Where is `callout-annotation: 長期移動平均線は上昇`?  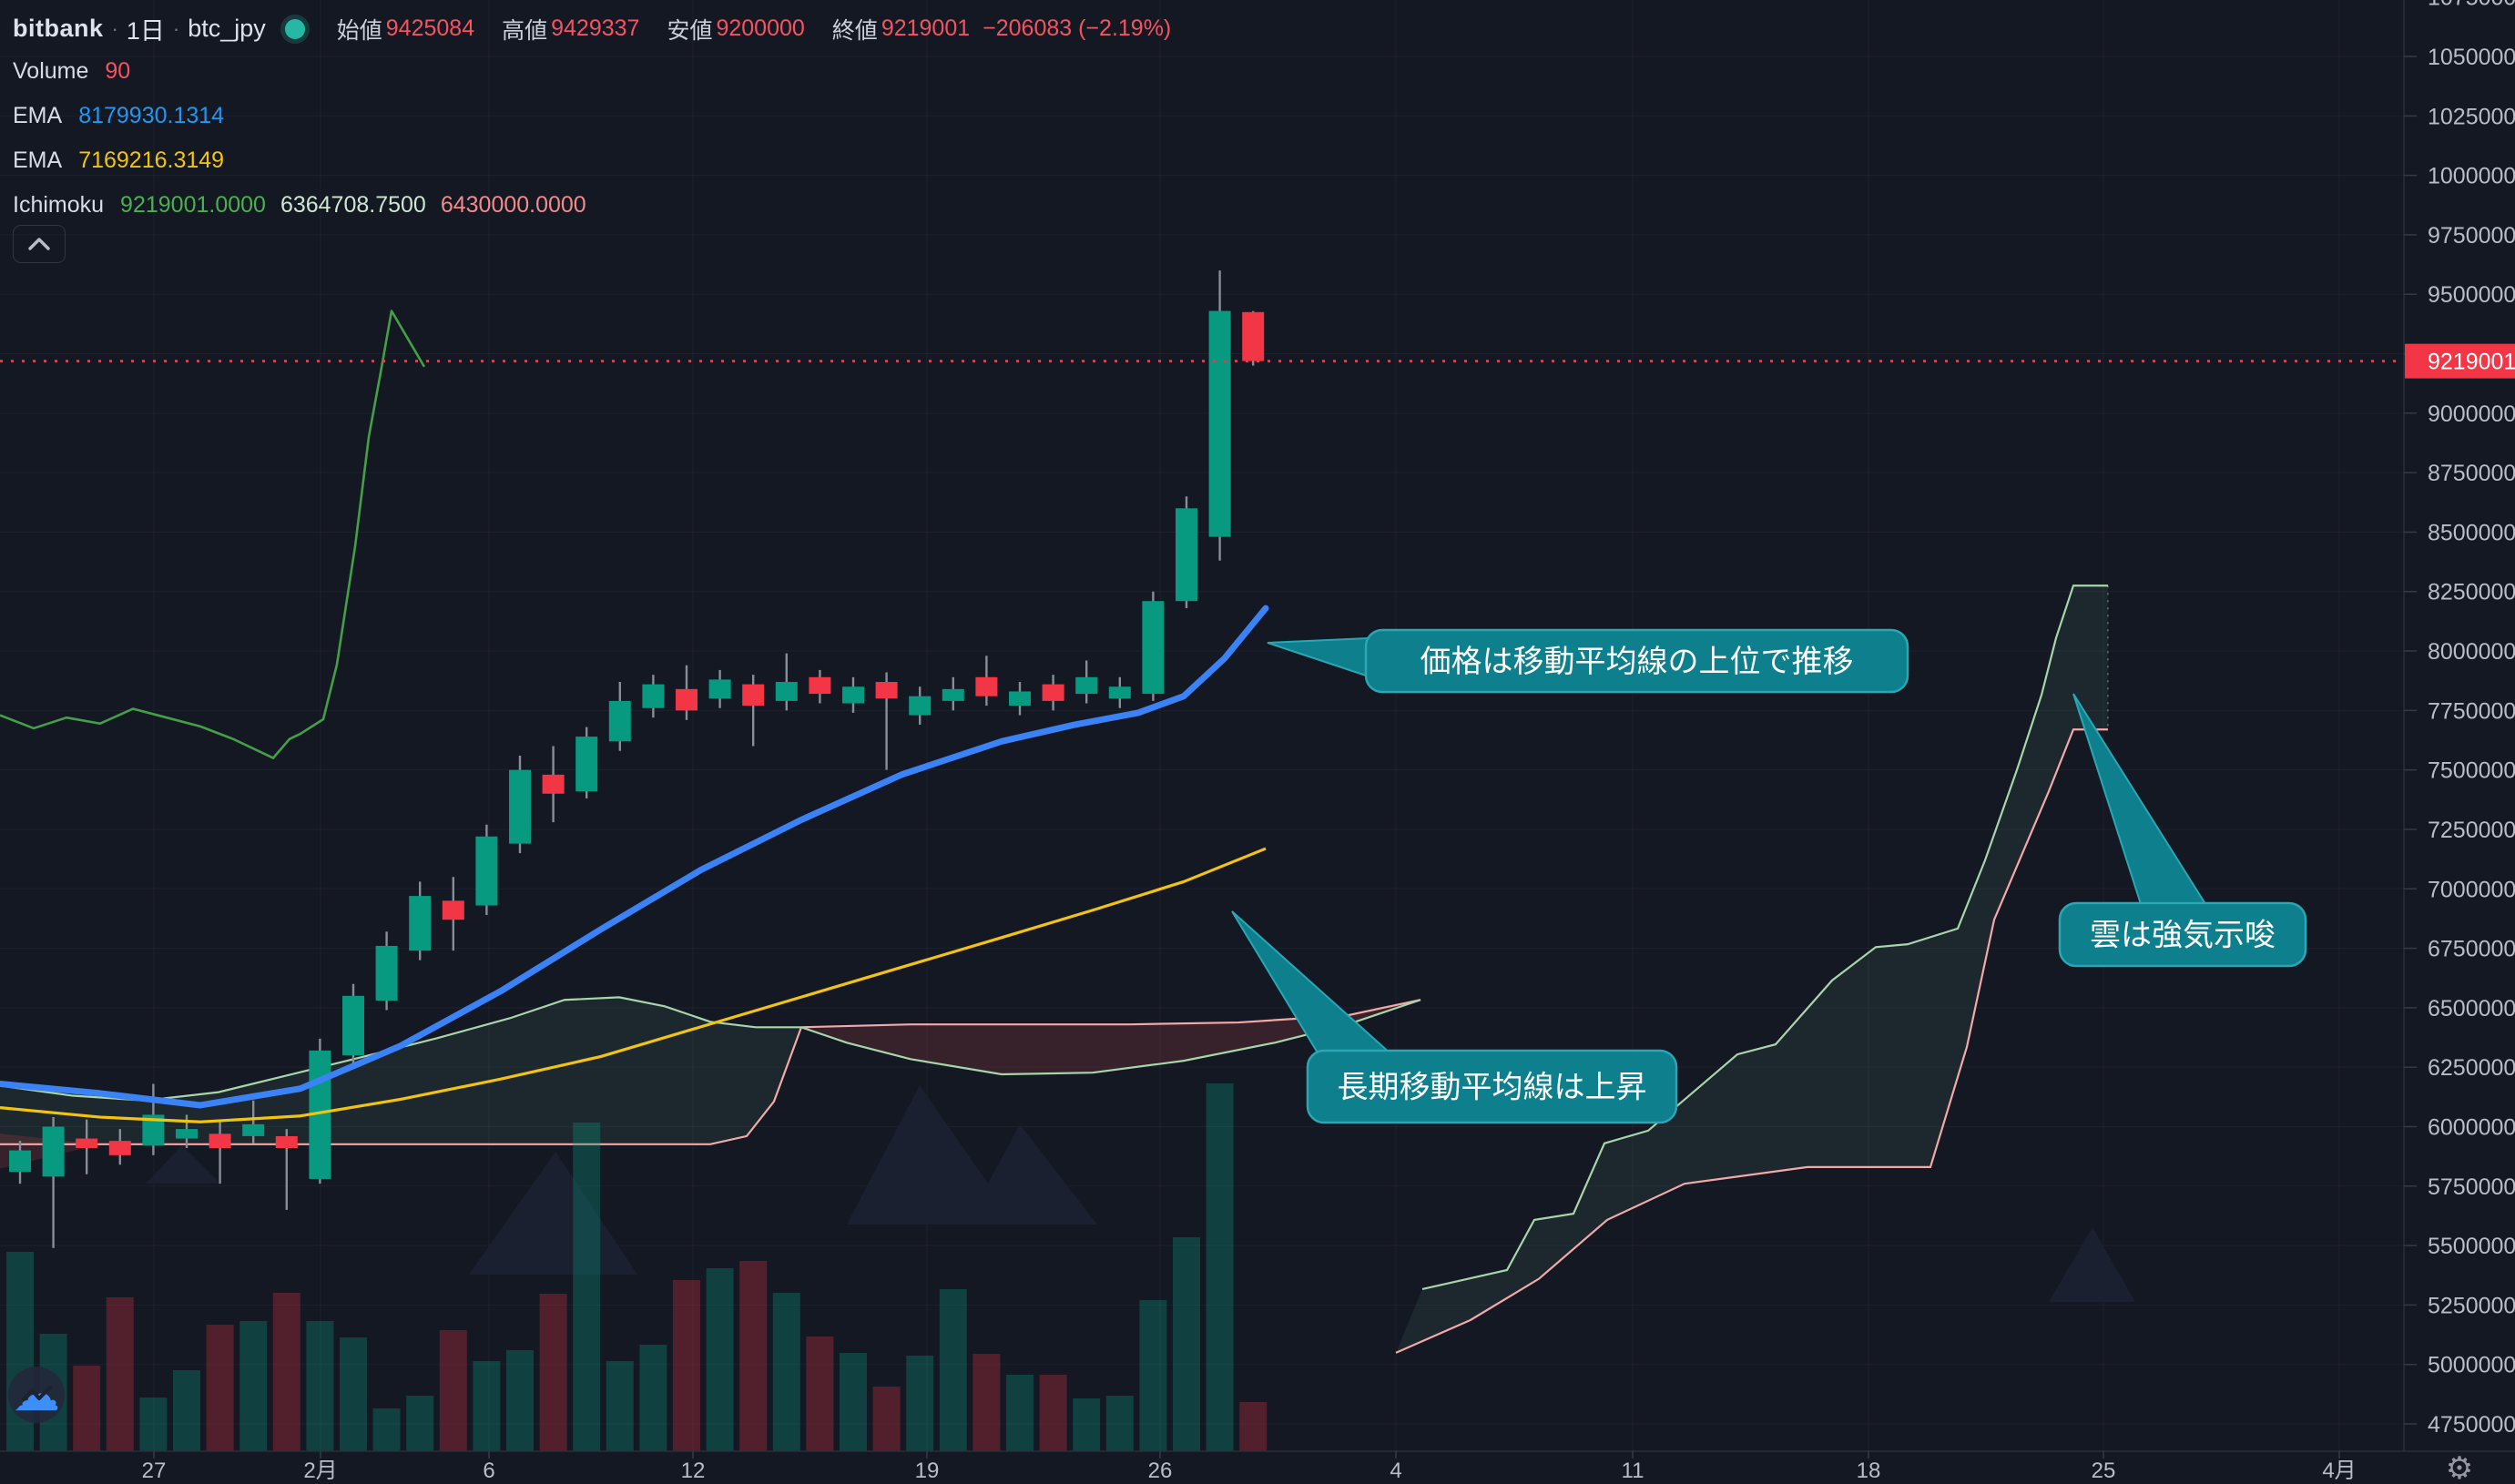 callout-annotation: 長期移動平均線は上昇 is located at coordinates (1454, 1017).